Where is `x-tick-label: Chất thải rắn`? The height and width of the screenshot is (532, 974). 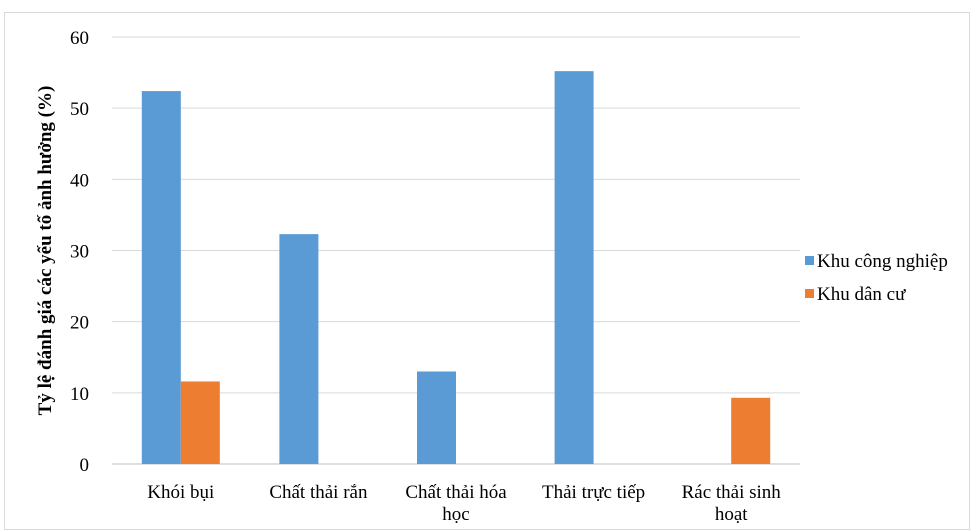 x-tick-label: Chất thải rắn is located at coordinates (318, 492).